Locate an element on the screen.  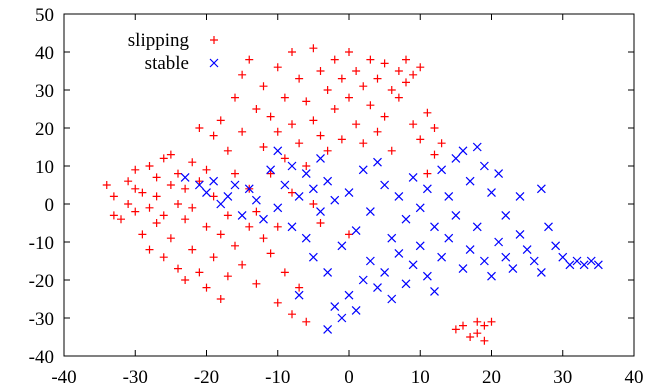
y-tick-label: 0 is located at coordinates (50, 205).